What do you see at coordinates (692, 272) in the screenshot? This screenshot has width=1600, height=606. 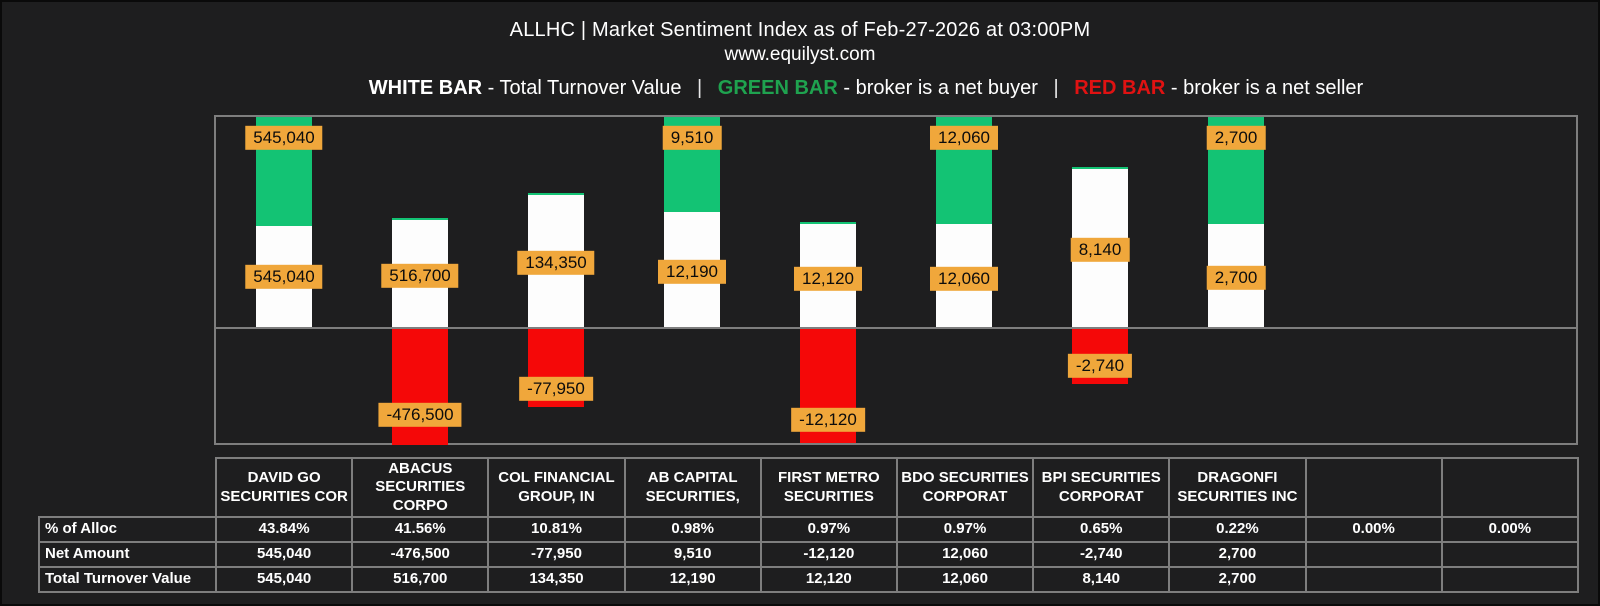 I see `bar-value-label: 12,190` at bounding box center [692, 272].